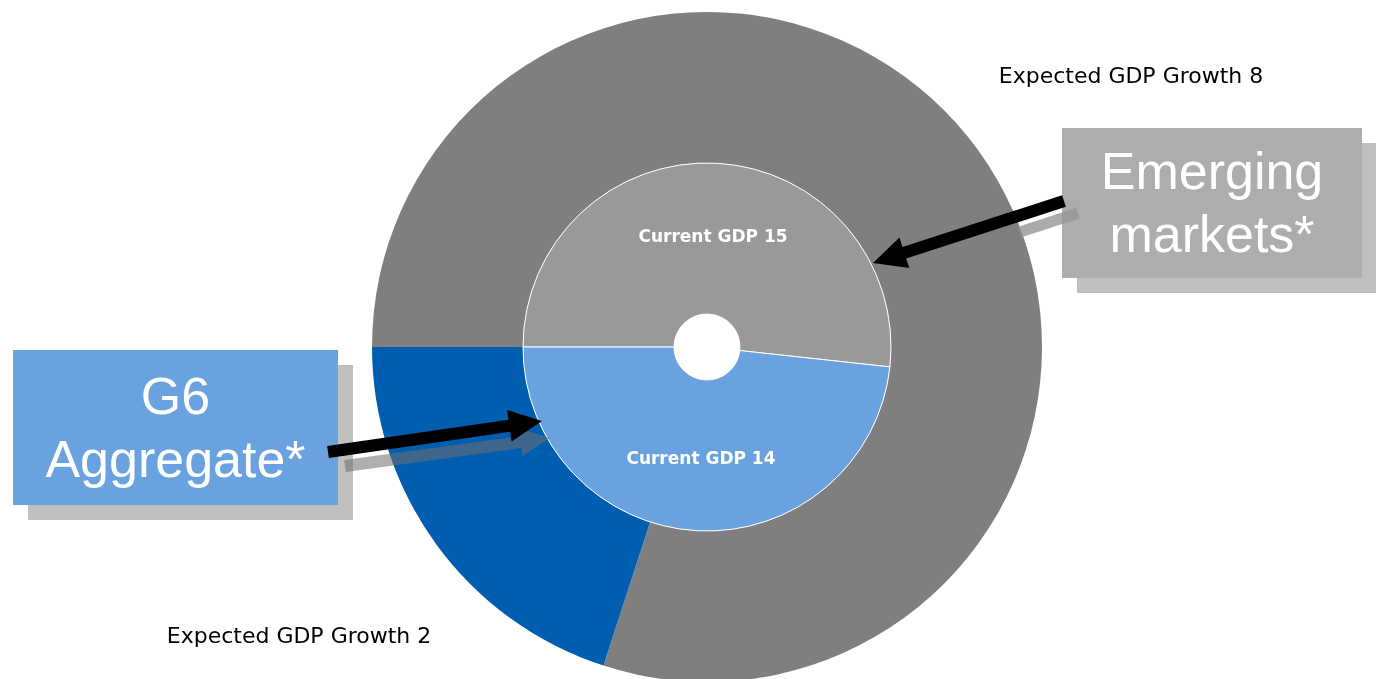 This screenshot has width=1376, height=679. What do you see at coordinates (775, 235) in the screenshot?
I see `data-label: 15` at bounding box center [775, 235].